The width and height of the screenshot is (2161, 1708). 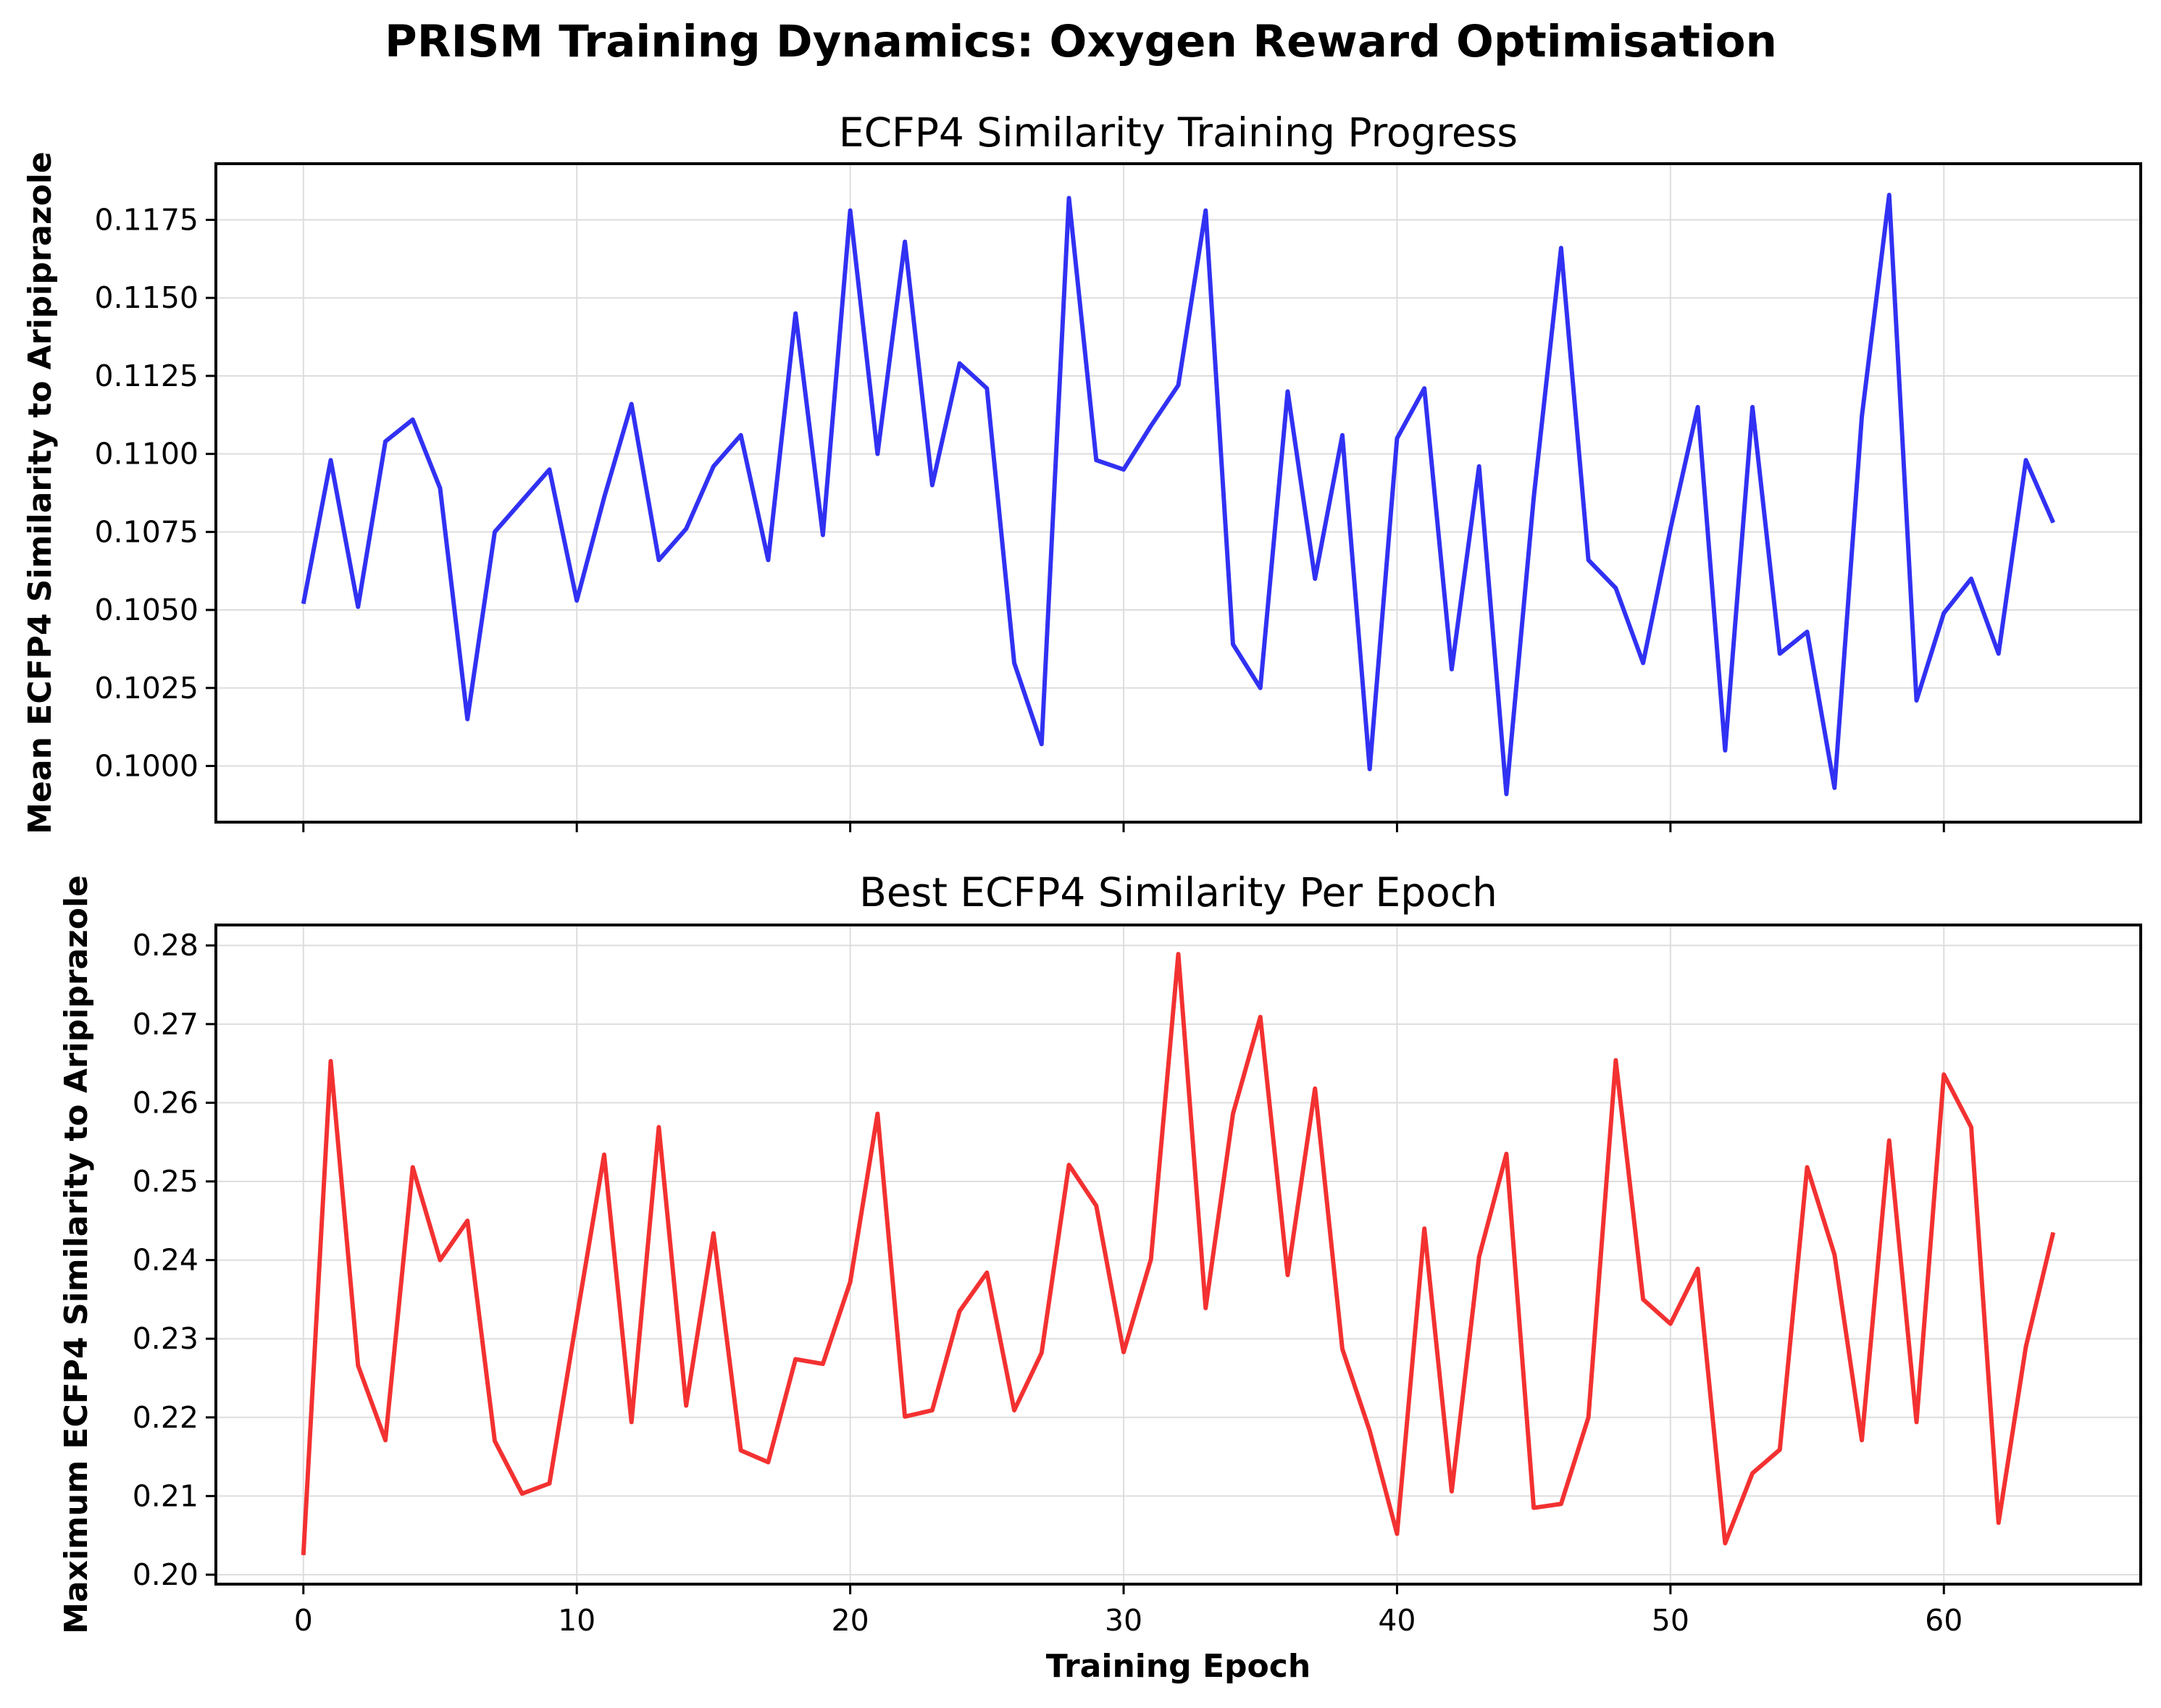 I want to click on x-tick-label: 40, so click(x=1397, y=1621).